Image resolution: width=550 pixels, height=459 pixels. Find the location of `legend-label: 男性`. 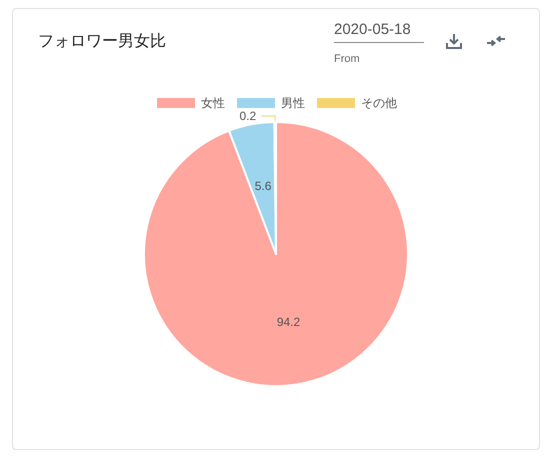

legend-label: 男性 is located at coordinates (293, 103).